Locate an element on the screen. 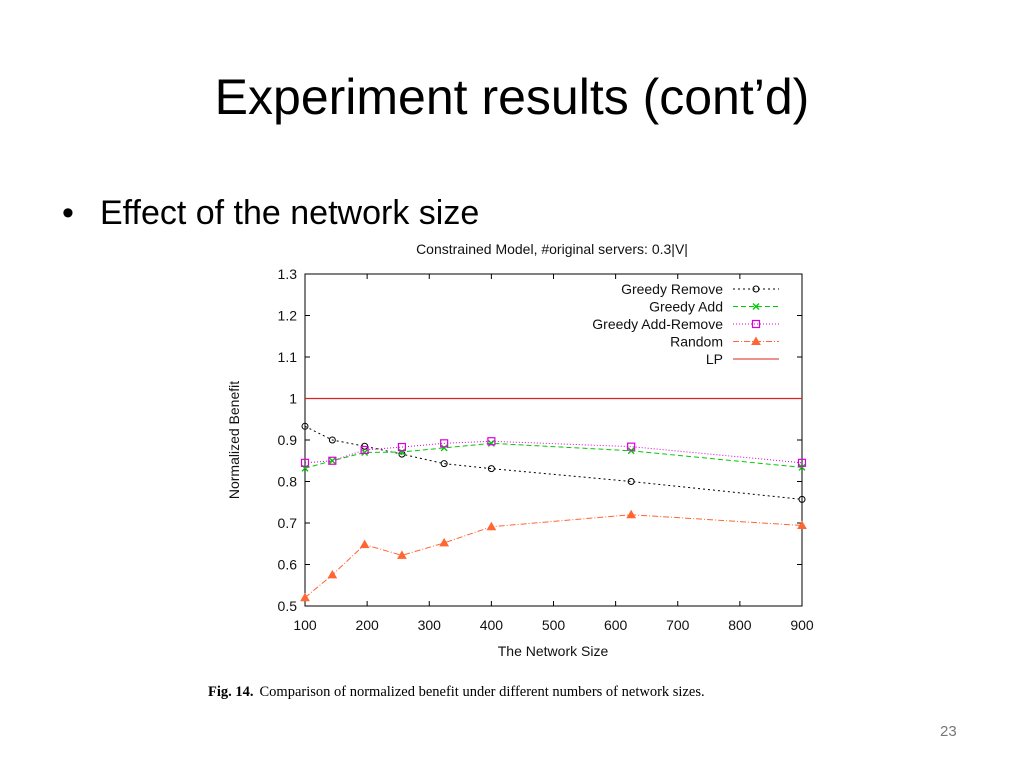 Image resolution: width=1024 pixels, height=768 pixels. legend-item: Greedy Add-Remove is located at coordinates (685, 324).